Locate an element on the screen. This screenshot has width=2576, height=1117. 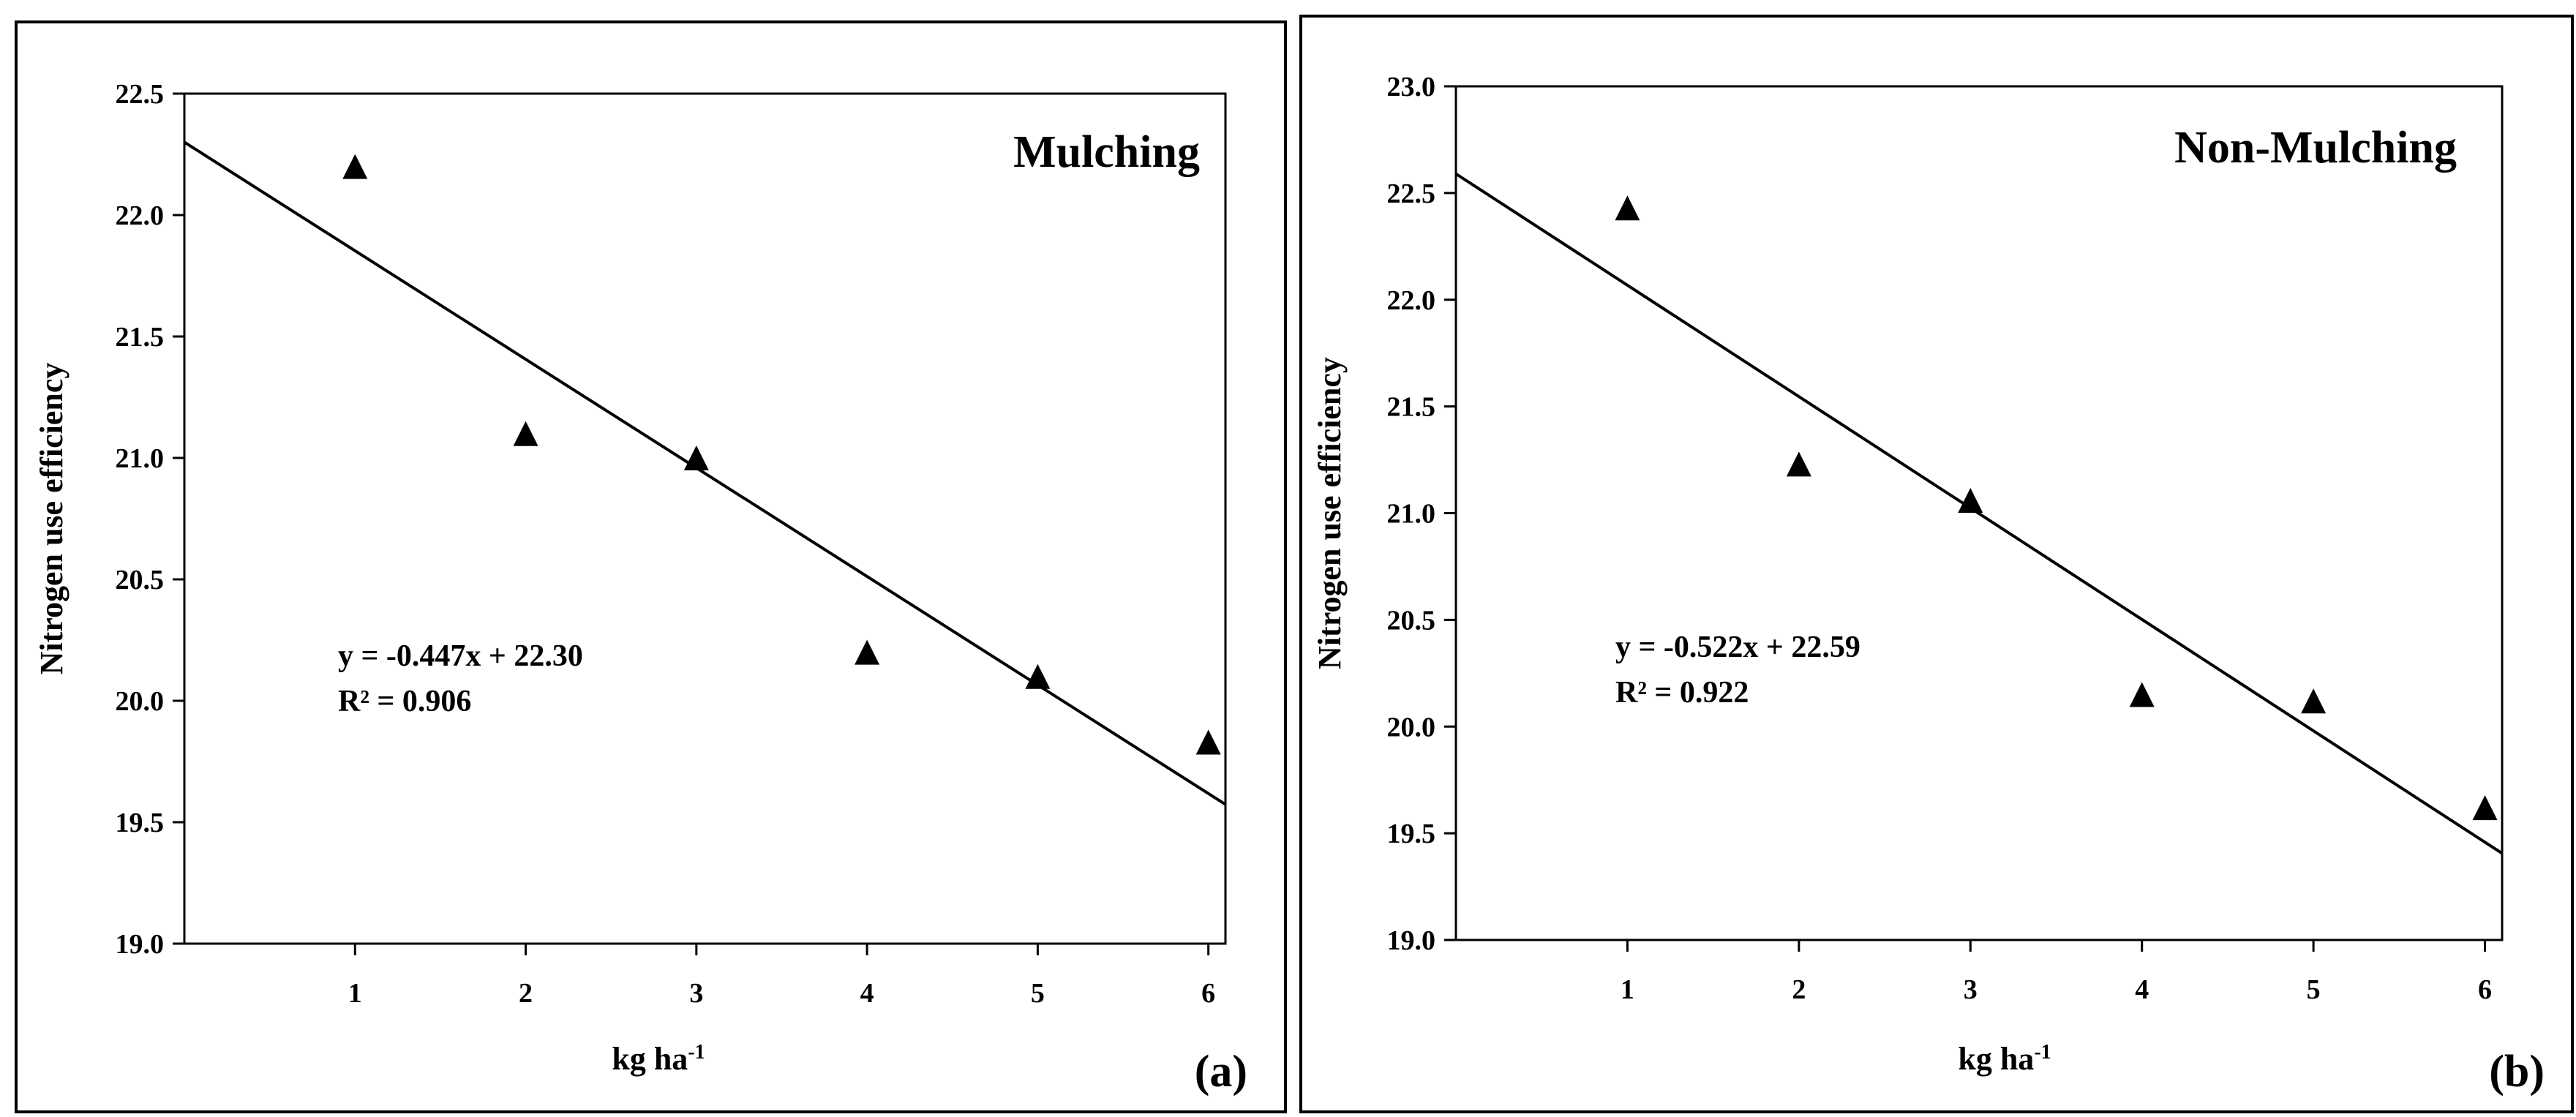
chart-title: Mulching is located at coordinates (1106, 152).